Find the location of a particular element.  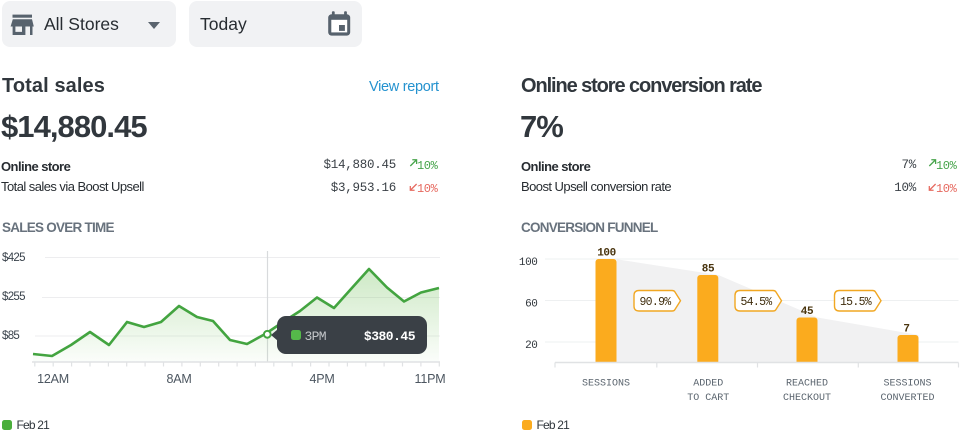

svg-text: 60 is located at coordinates (531, 304).